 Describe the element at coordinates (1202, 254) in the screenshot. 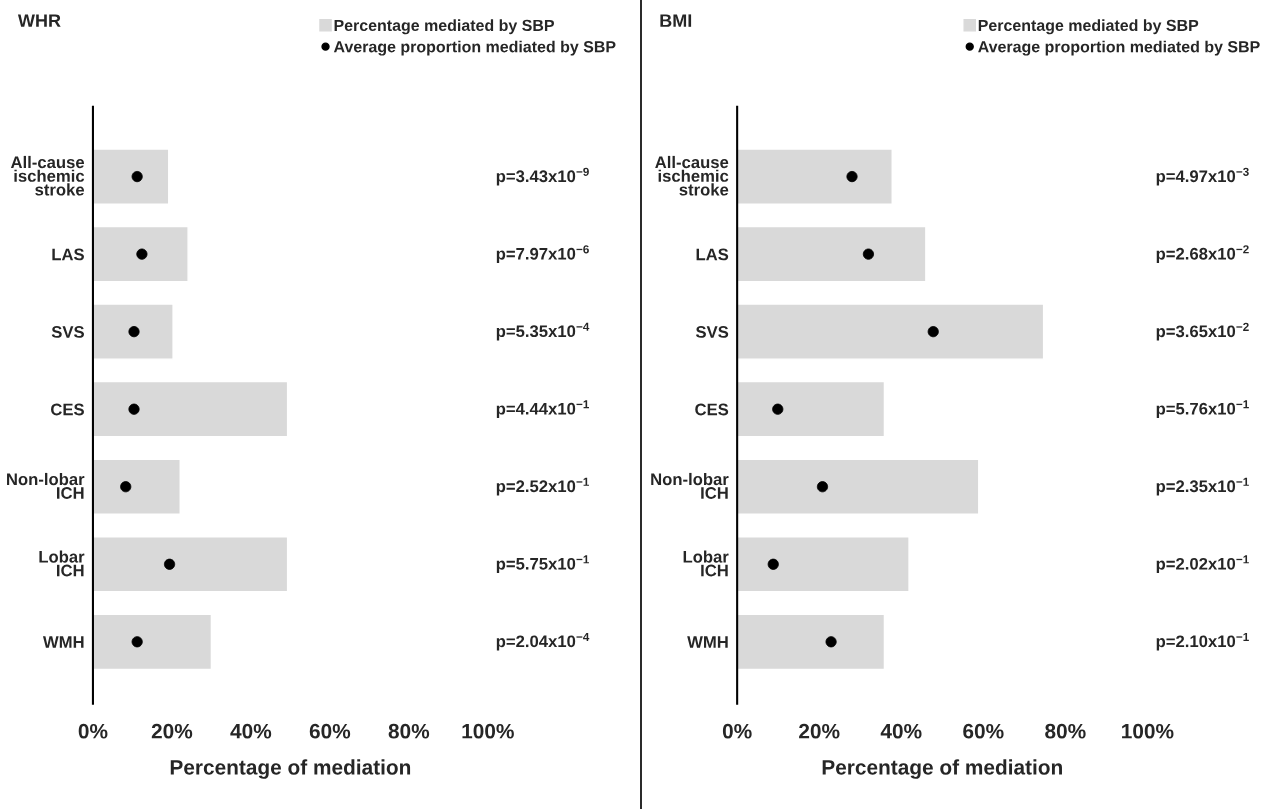

I see `text: p=2.68x10$^{−2}$` at that location.